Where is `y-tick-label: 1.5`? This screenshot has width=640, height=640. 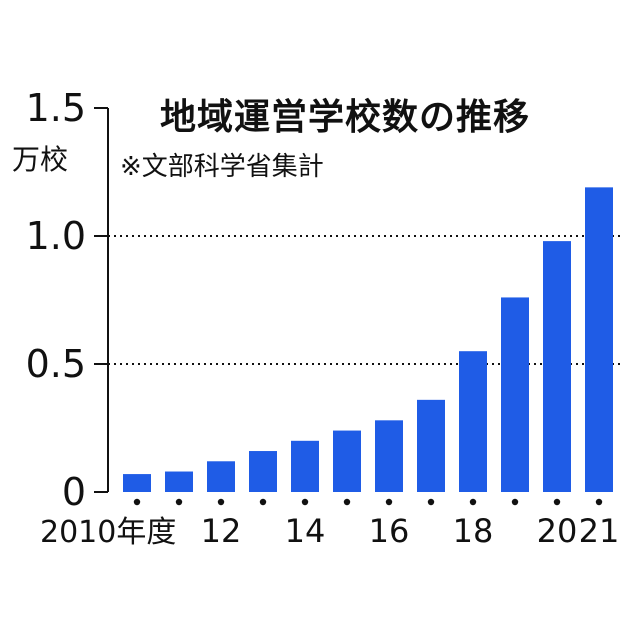
y-tick-label: 1.5 is located at coordinates (56, 108).